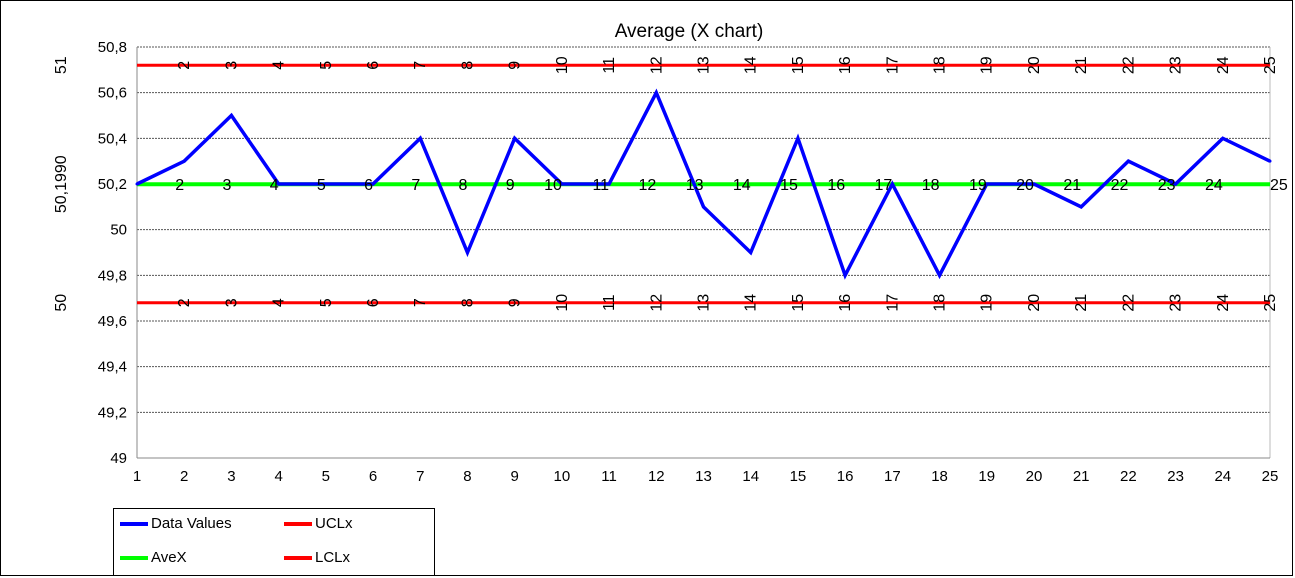 Image resolution: width=1295 pixels, height=578 pixels. I want to click on x-tick-label: 24, so click(1222, 476).